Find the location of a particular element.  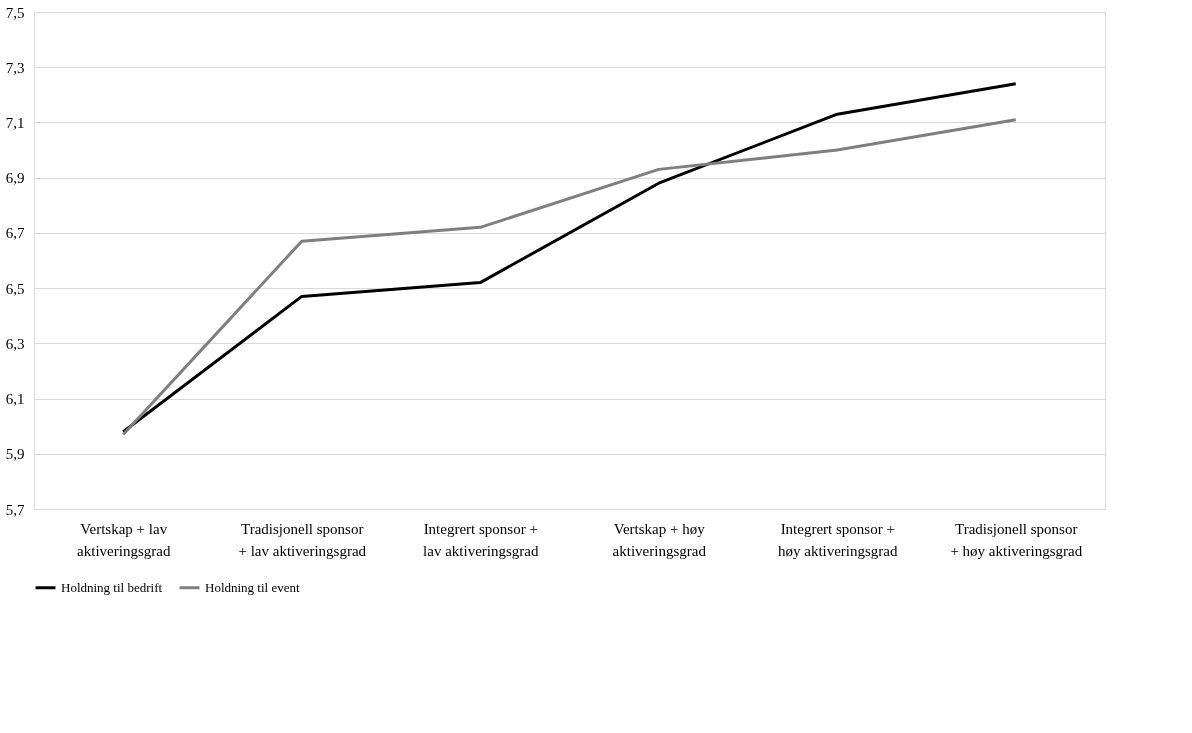

x-tick-label: Tradisjonell sponsor + lav aktiveringsgrad is located at coordinates (302, 539).